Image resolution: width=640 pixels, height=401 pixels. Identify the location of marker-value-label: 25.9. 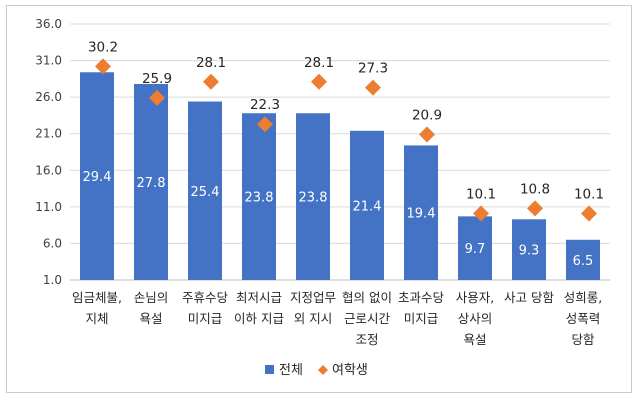
(157, 79).